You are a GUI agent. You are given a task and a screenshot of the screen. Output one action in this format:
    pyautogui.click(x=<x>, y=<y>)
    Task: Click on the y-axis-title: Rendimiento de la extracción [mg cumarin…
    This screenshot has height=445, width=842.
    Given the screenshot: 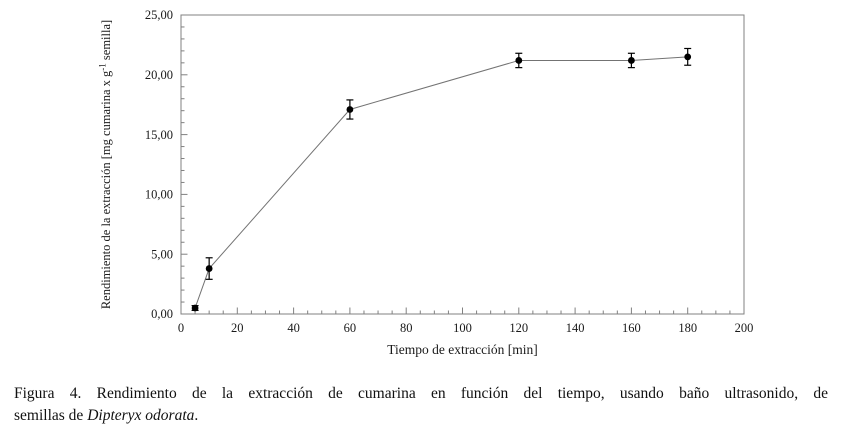 What is the action you would take?
    pyautogui.click(x=106, y=164)
    